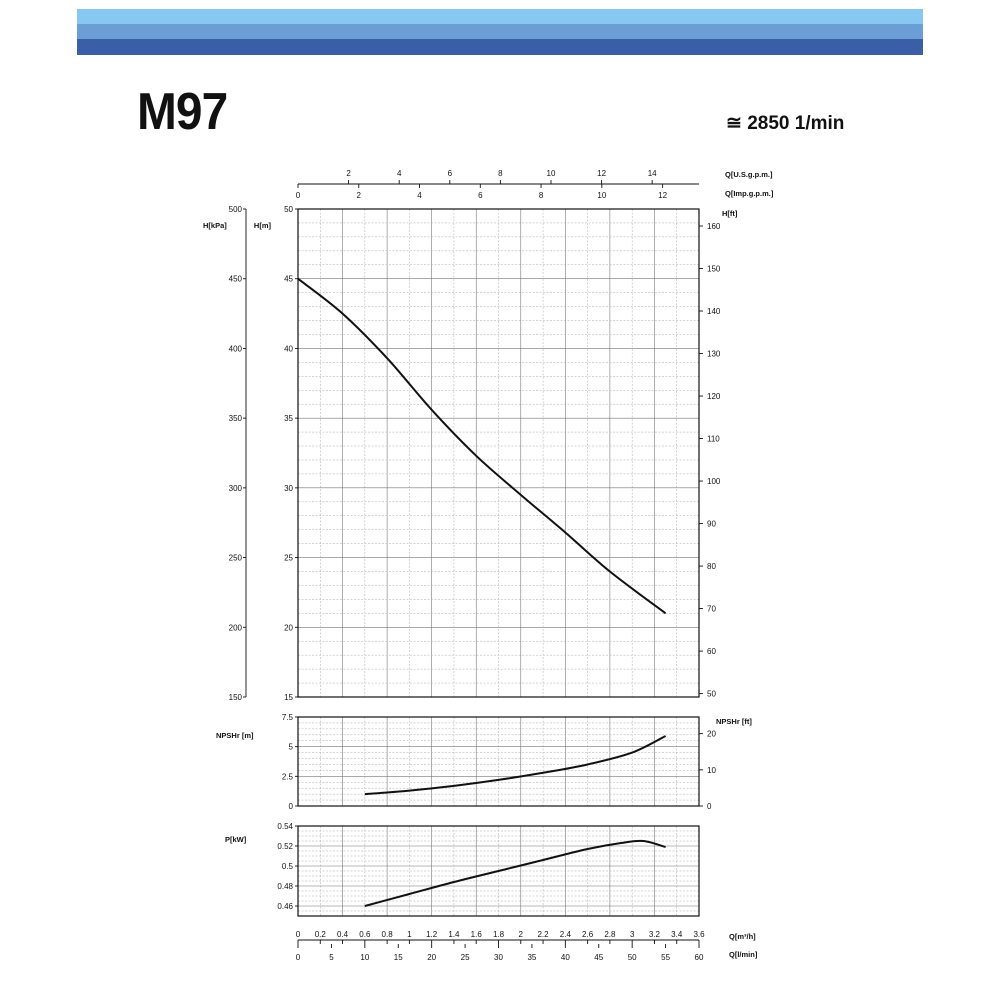  I want to click on m3h-tick-label: 3.4, so click(677, 934).